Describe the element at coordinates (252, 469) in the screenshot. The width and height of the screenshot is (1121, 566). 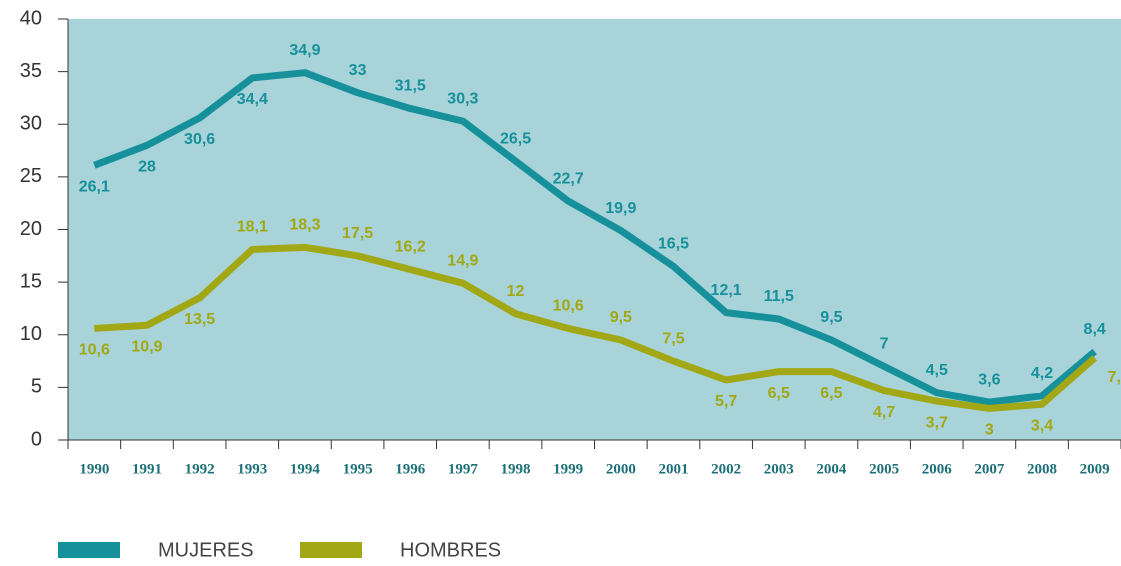
I see `x-tick-label: 1993` at that location.